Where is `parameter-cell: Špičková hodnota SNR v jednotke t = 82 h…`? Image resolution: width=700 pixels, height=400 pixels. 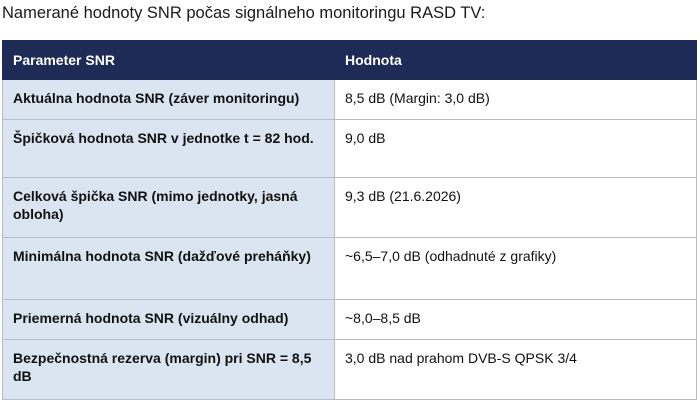
parameter-cell: Špičková hodnota SNR v jednotke t = 82 h… is located at coordinates (168, 148).